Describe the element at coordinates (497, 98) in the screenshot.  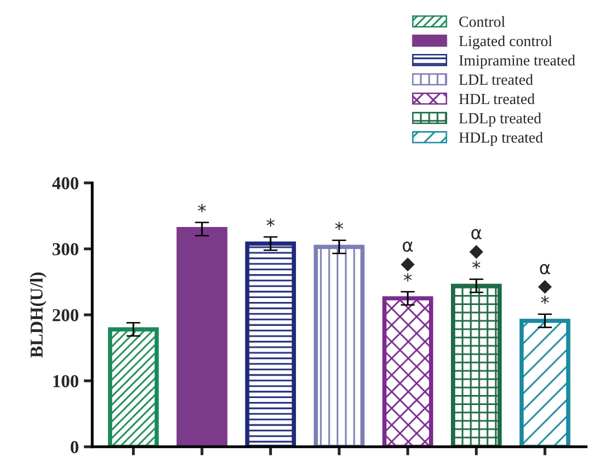
I see `legend-label: HDL treated` at that location.